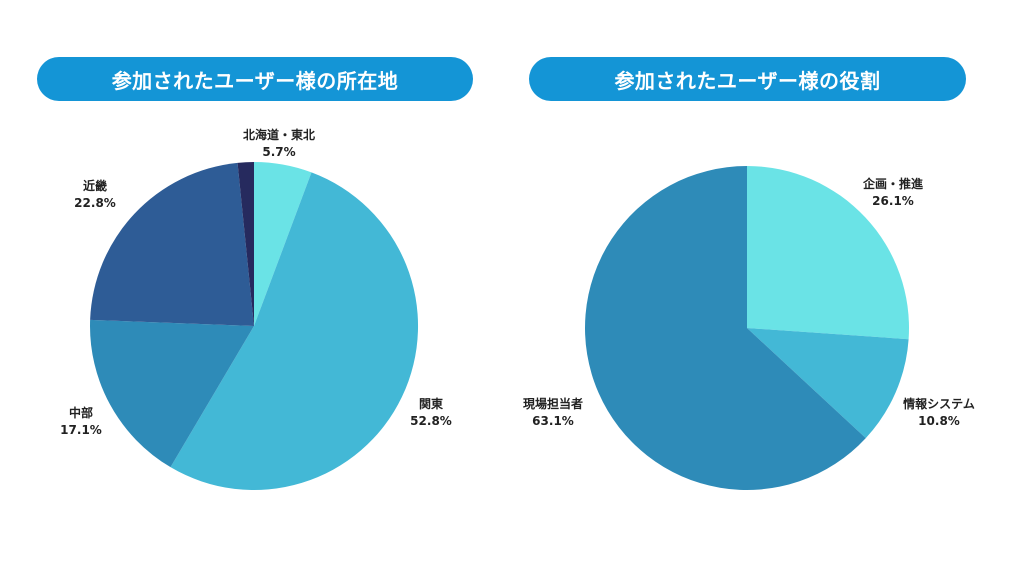 The image size is (1024, 576). What do you see at coordinates (747, 79) in the screenshot?
I see `role-chart-title: 参加されたユーザー様の役割` at bounding box center [747, 79].